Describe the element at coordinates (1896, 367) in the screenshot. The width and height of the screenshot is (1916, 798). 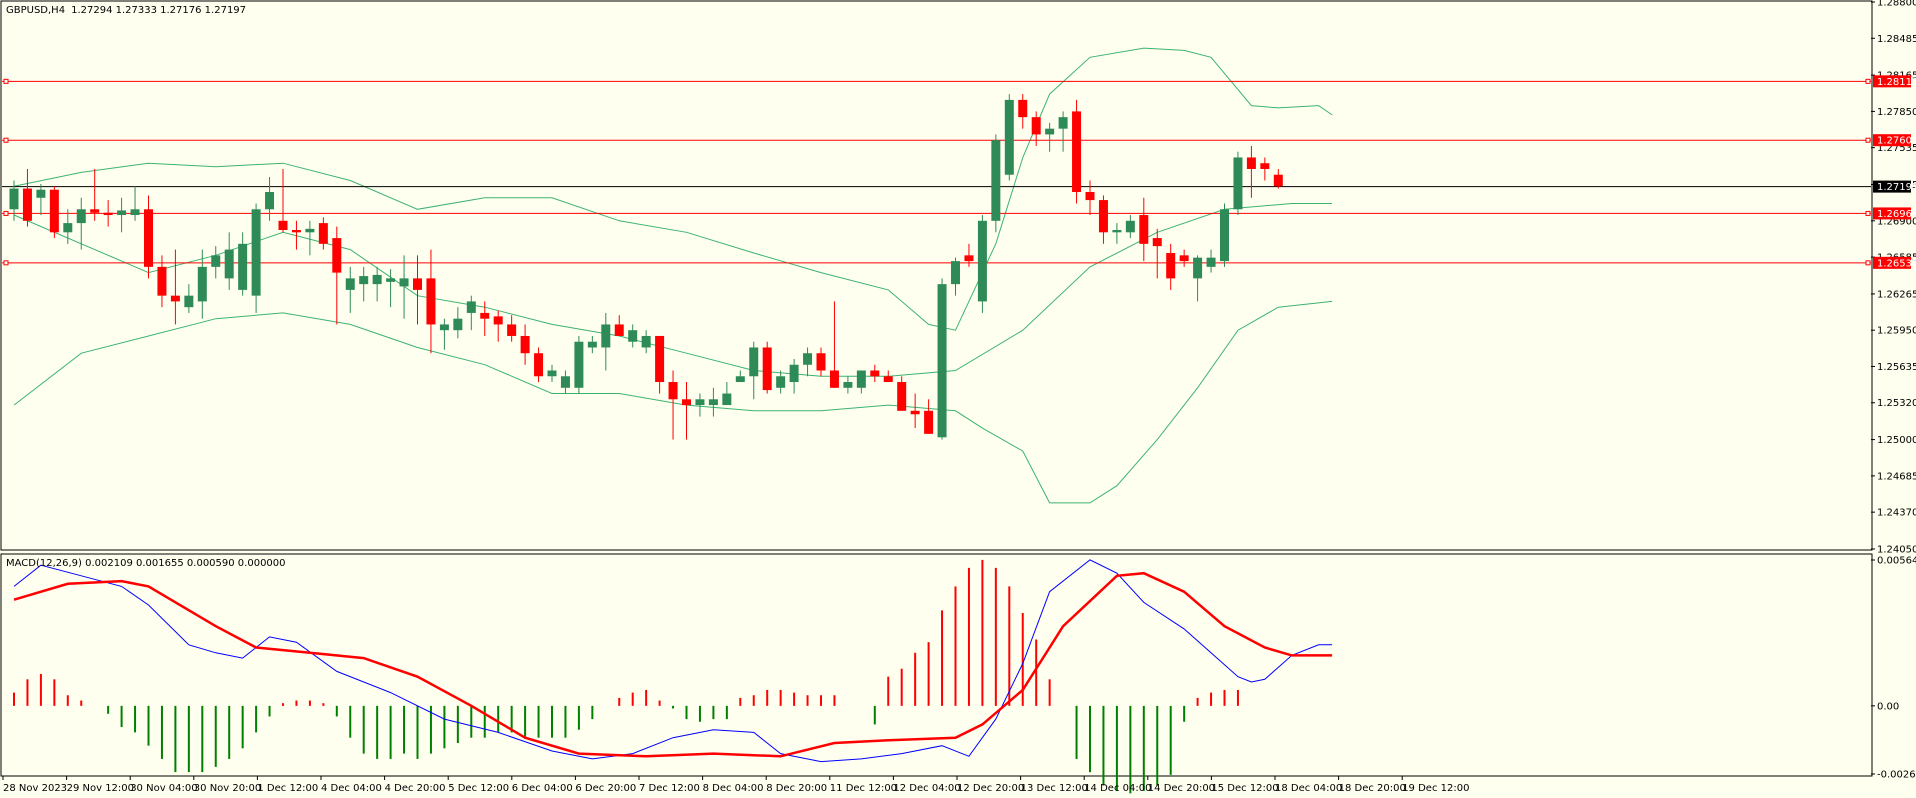
I see `price-tick-label: 1.25635` at that location.